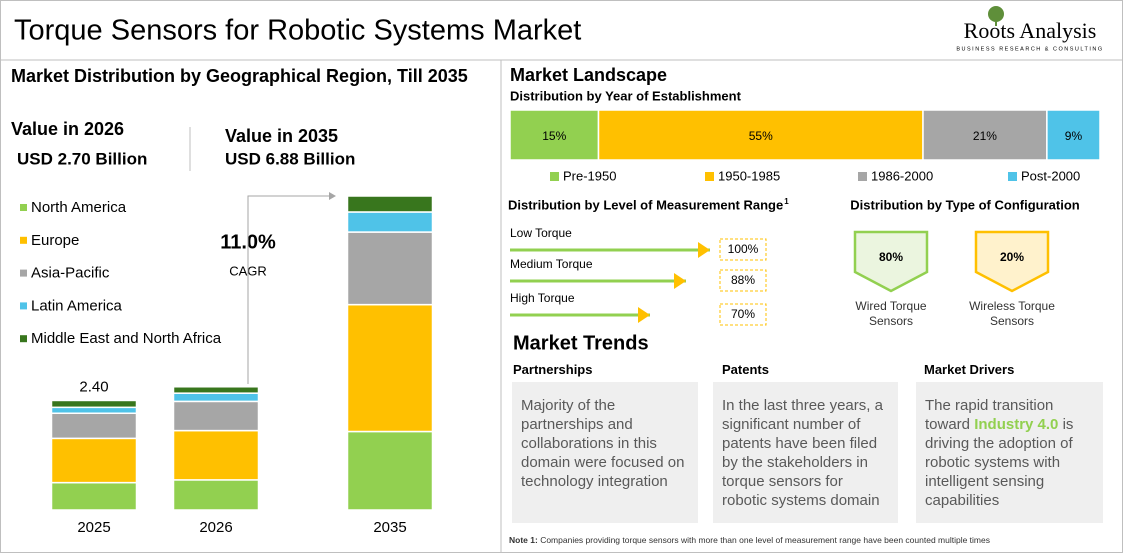 This screenshot has height=553, width=1123. What do you see at coordinates (749, 175) in the screenshot?
I see `legend-label: 1950-1985` at bounding box center [749, 175].